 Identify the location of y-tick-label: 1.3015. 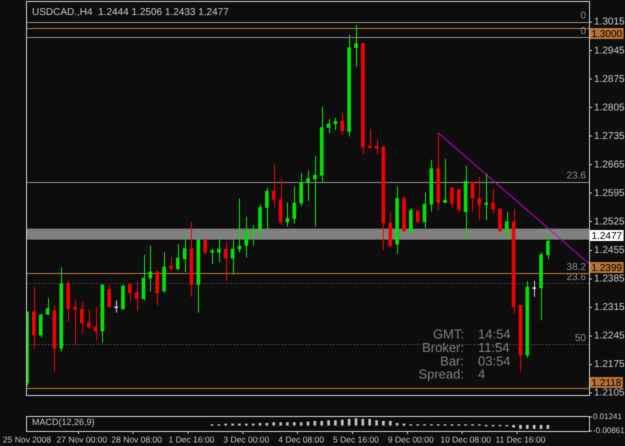
(609, 22).